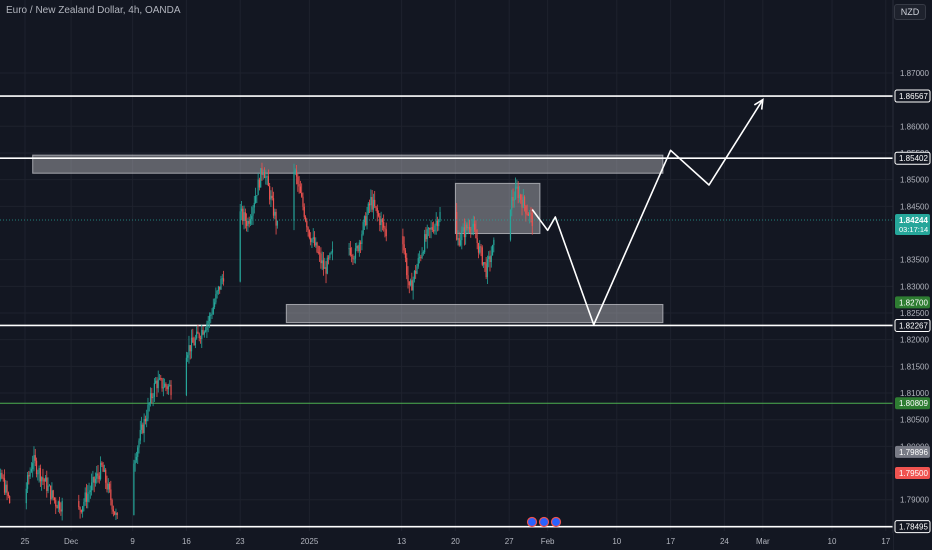  Describe the element at coordinates (914, 366) in the screenshot. I see `y-tick-label: 1.81500` at that location.